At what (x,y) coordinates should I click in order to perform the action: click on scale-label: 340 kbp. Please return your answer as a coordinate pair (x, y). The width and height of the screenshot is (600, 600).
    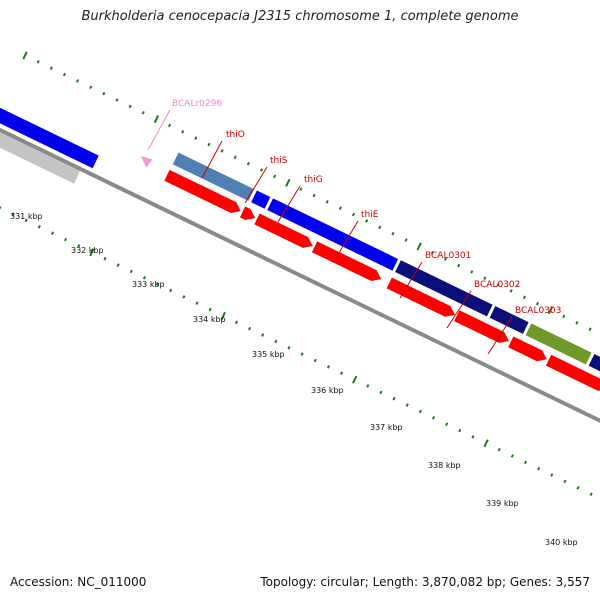
    Looking at the image, I should click on (561, 542).